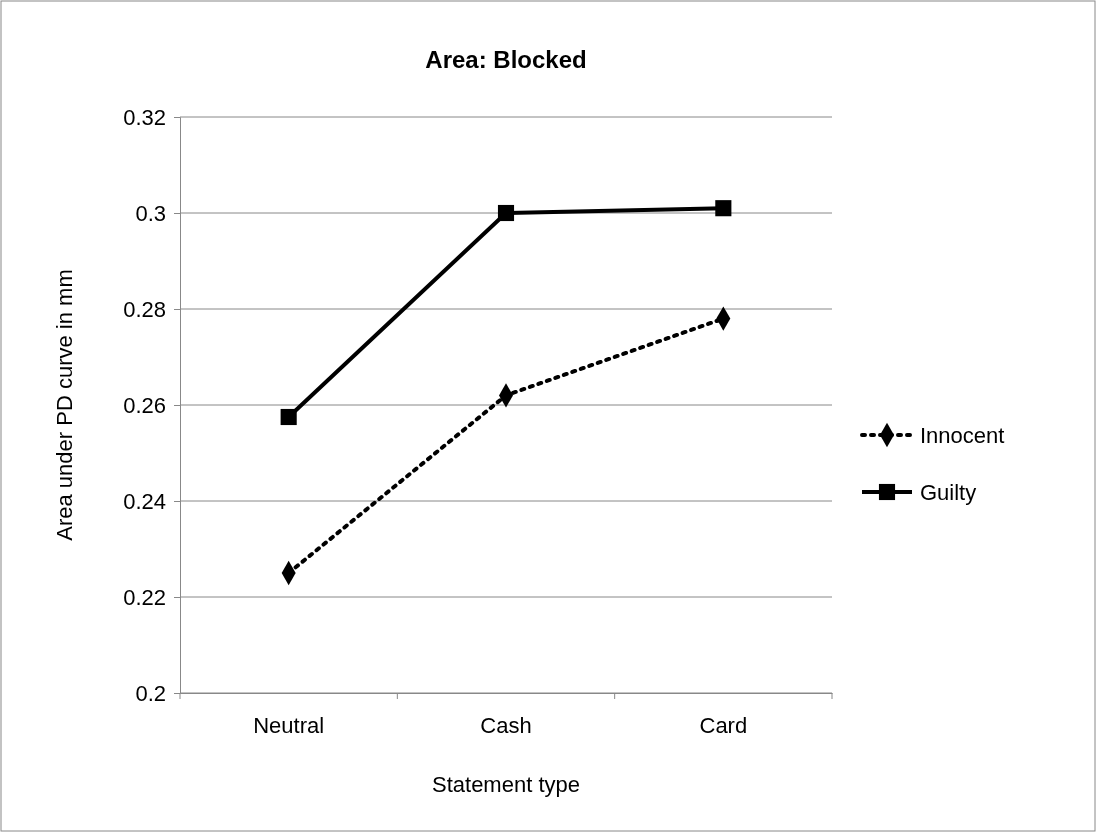 This screenshot has width=1097, height=833. What do you see at coordinates (506, 59) in the screenshot?
I see `chart-title: Area: Blocked` at bounding box center [506, 59].